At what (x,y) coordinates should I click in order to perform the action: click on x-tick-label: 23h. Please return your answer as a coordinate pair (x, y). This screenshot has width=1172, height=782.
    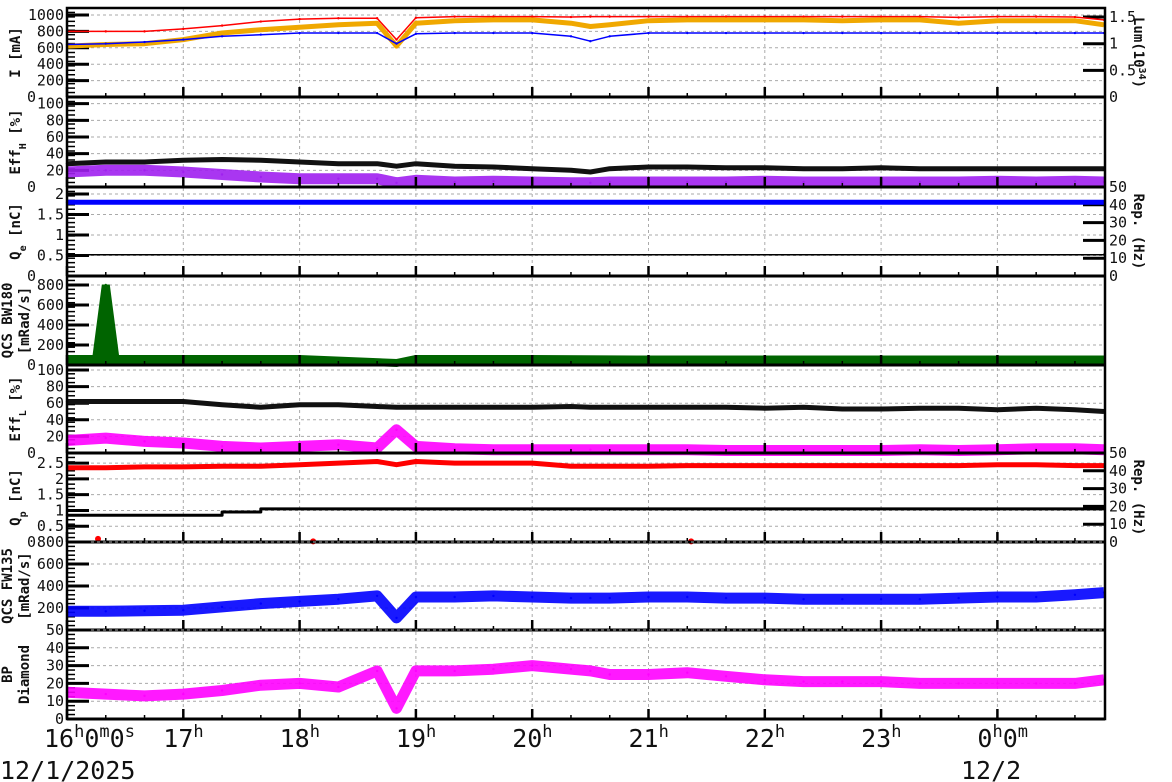
    Looking at the image, I should click on (881, 737).